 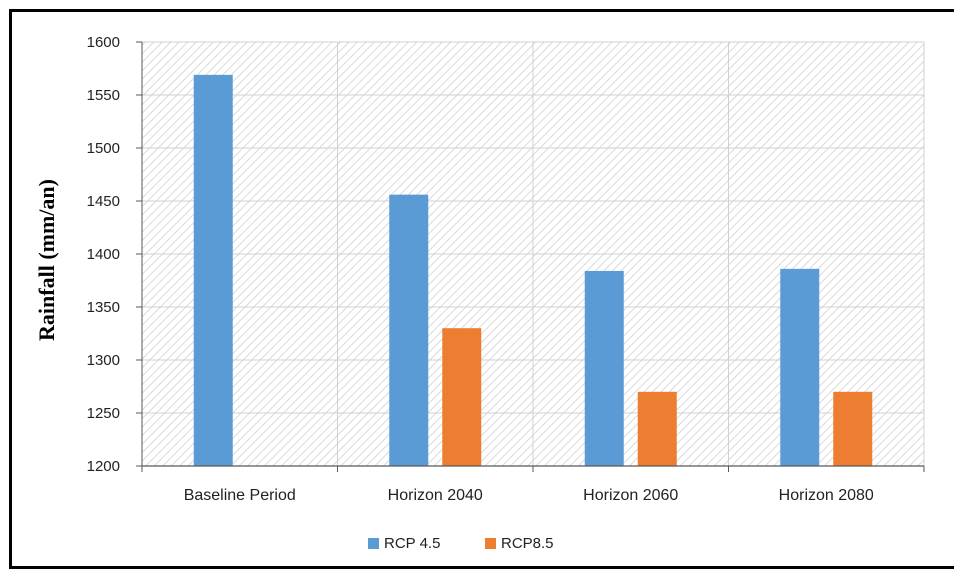 What do you see at coordinates (103, 42) in the screenshot?
I see `y-tick-label: 1600` at bounding box center [103, 42].